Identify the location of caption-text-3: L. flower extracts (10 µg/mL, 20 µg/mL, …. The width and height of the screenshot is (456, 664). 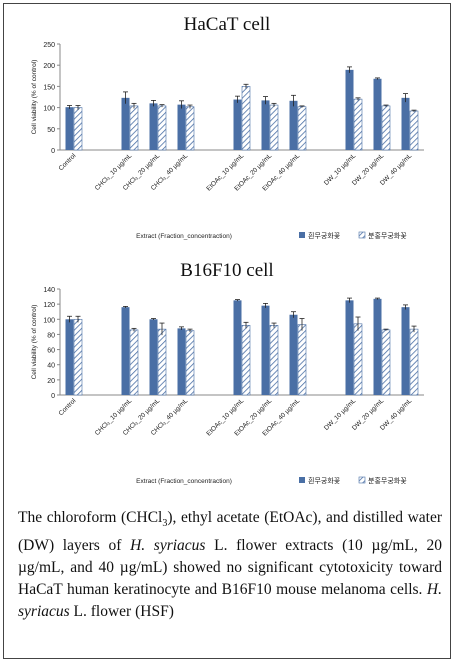
(230, 568).